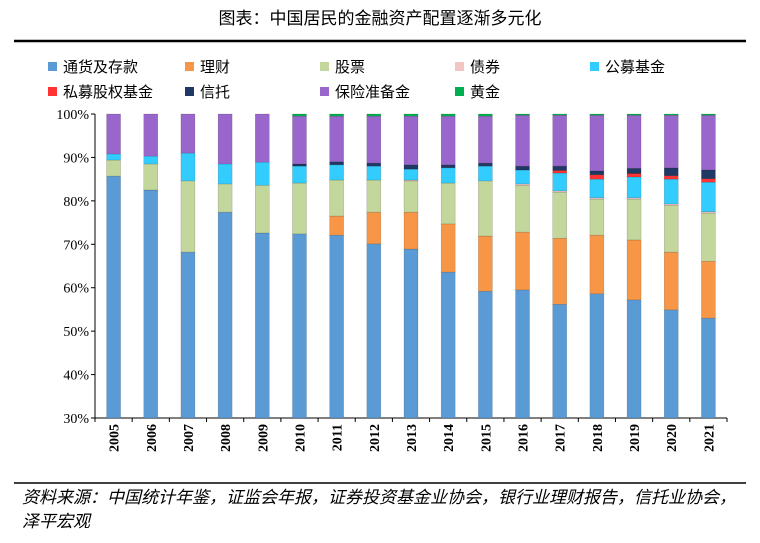  I want to click on x-tick-label: 2015, so click(486, 438).